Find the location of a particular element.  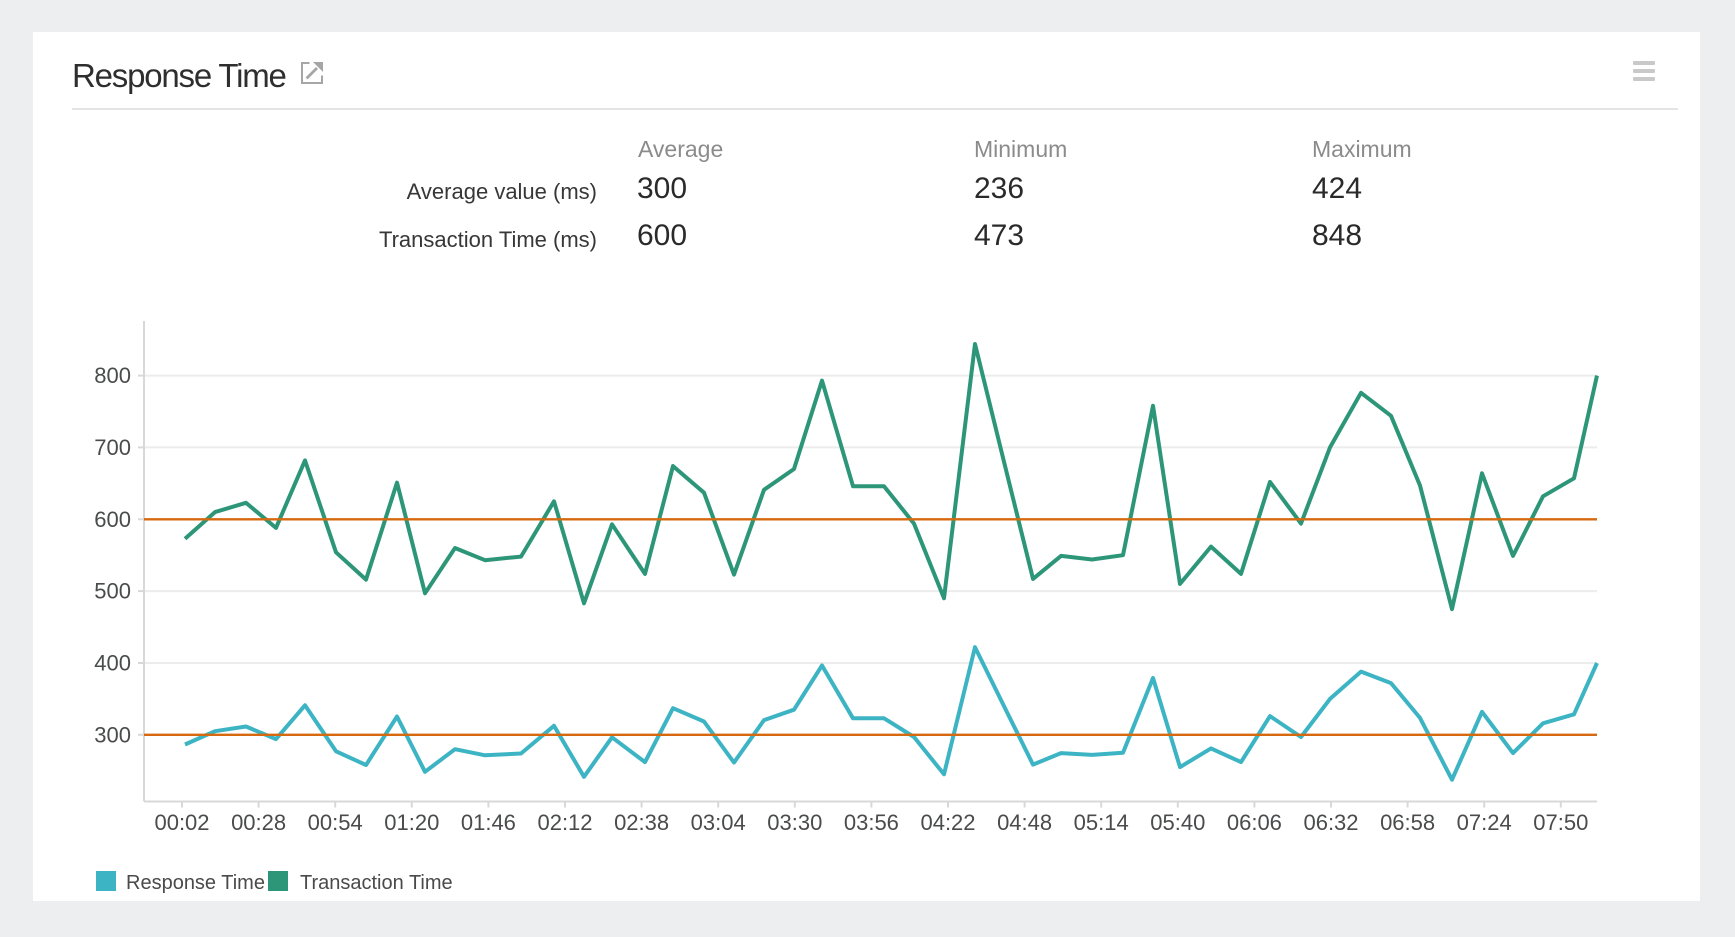

svg-text: 400 is located at coordinates (112, 663).